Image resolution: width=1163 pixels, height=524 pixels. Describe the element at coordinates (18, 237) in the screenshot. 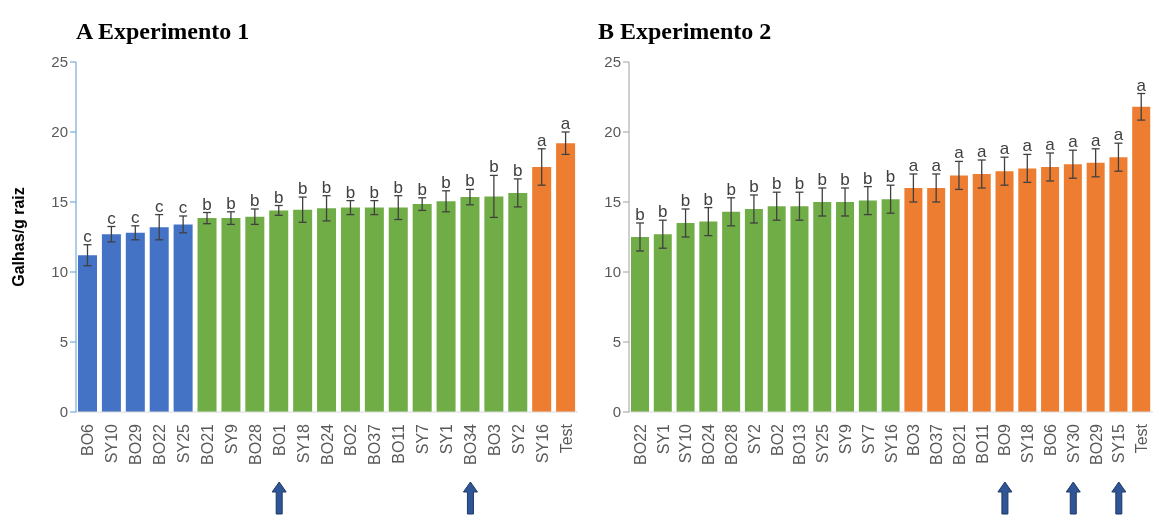

I see `y-axis-title: Galhas/g raiz` at that location.